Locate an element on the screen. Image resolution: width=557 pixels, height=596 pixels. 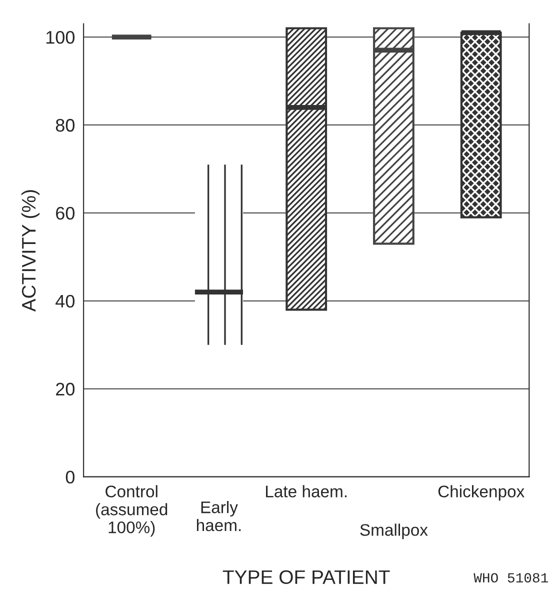
y-tick-label: 60 is located at coordinates (65, 213).